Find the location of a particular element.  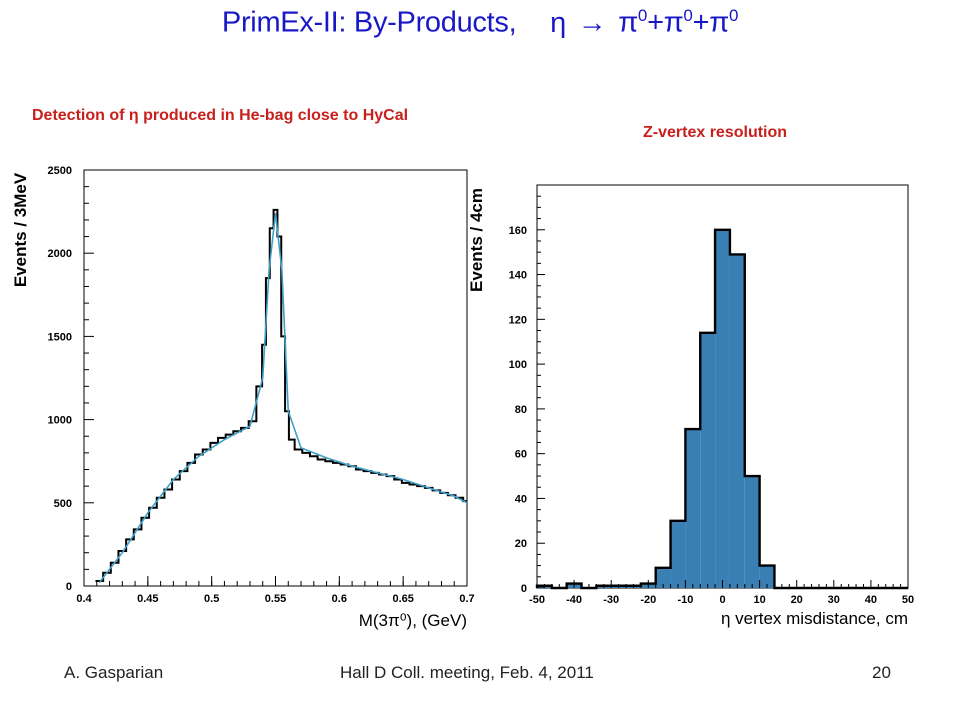

x-tick-label: -50 is located at coordinates (537, 600).